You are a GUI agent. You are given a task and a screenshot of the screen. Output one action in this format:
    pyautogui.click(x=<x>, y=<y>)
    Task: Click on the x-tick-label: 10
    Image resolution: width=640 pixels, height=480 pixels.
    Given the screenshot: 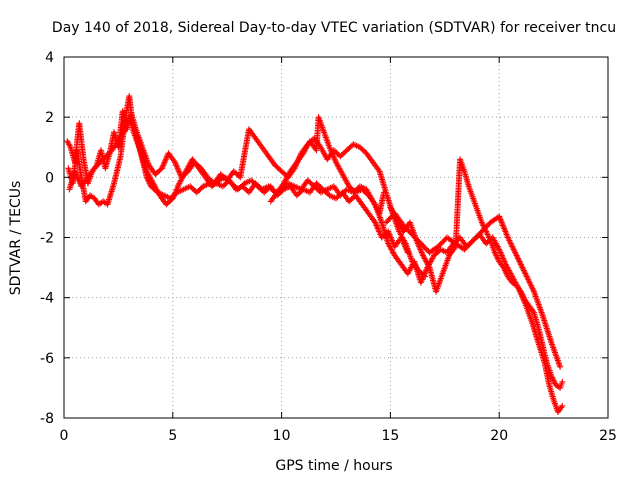 What is the action you would take?
    pyautogui.click(x=282, y=436)
    